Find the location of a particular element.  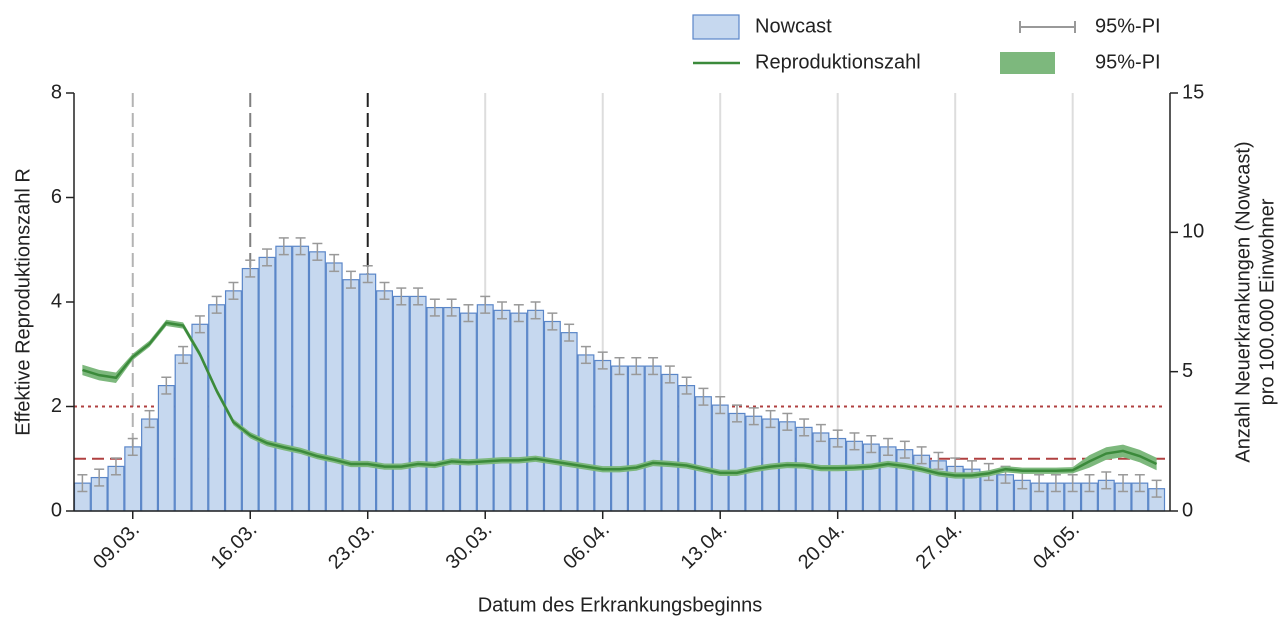

x-tick-label: 27.04. is located at coordinates (939, 546).